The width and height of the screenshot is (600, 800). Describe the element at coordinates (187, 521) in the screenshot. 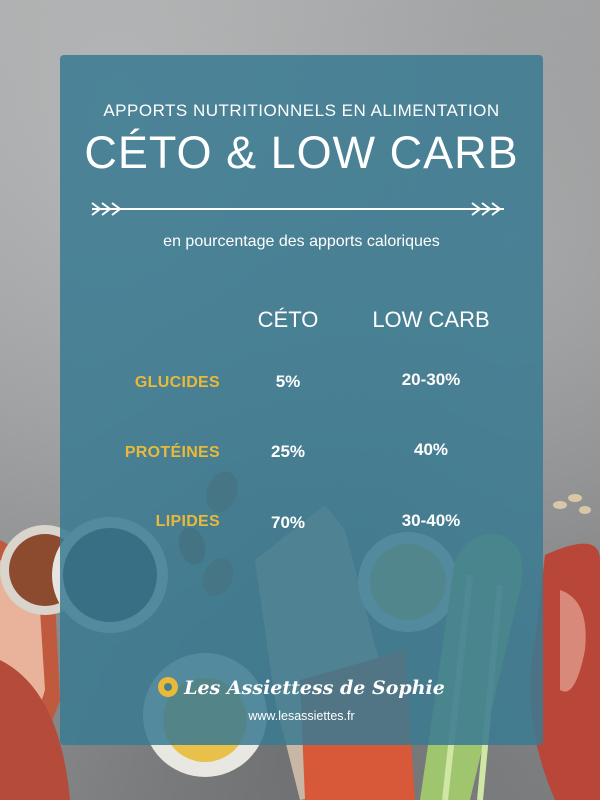

I see `row-label-lipides: LIPIDES` at that location.